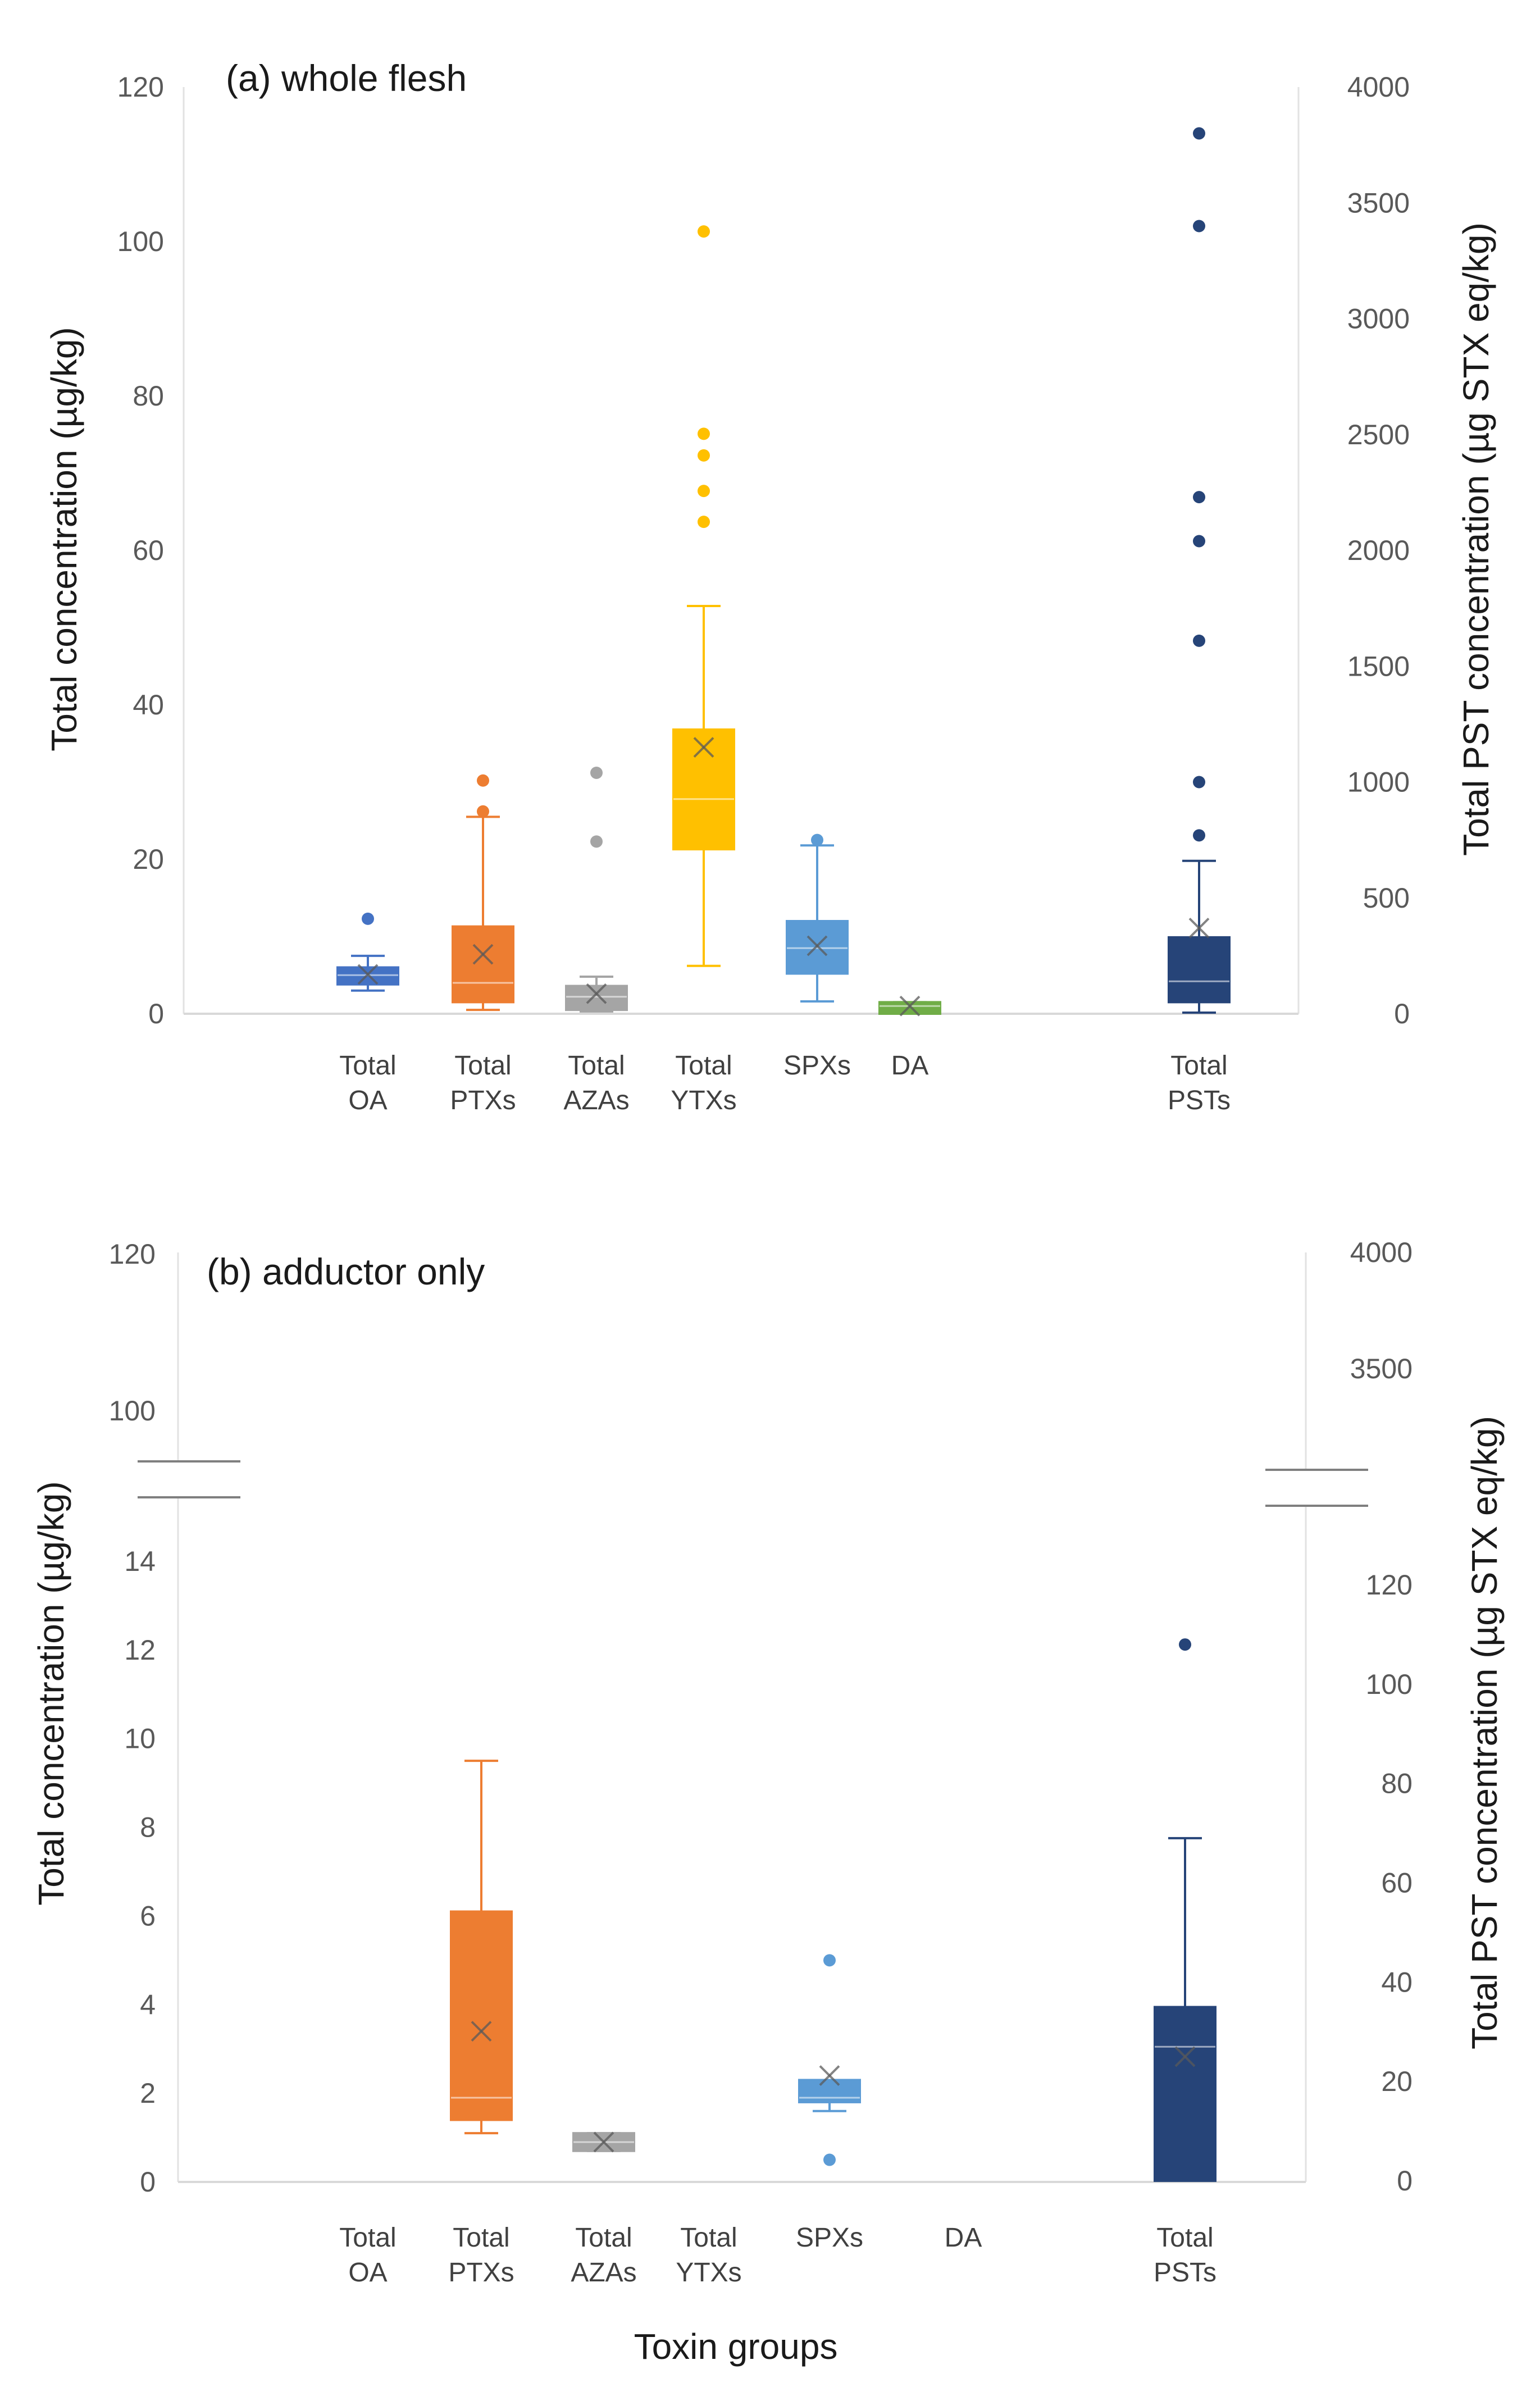 Image resolution: width=1540 pixels, height=2401 pixels. Describe the element at coordinates (596, 1083) in the screenshot. I see `category-label: Total AZAs` at that location.